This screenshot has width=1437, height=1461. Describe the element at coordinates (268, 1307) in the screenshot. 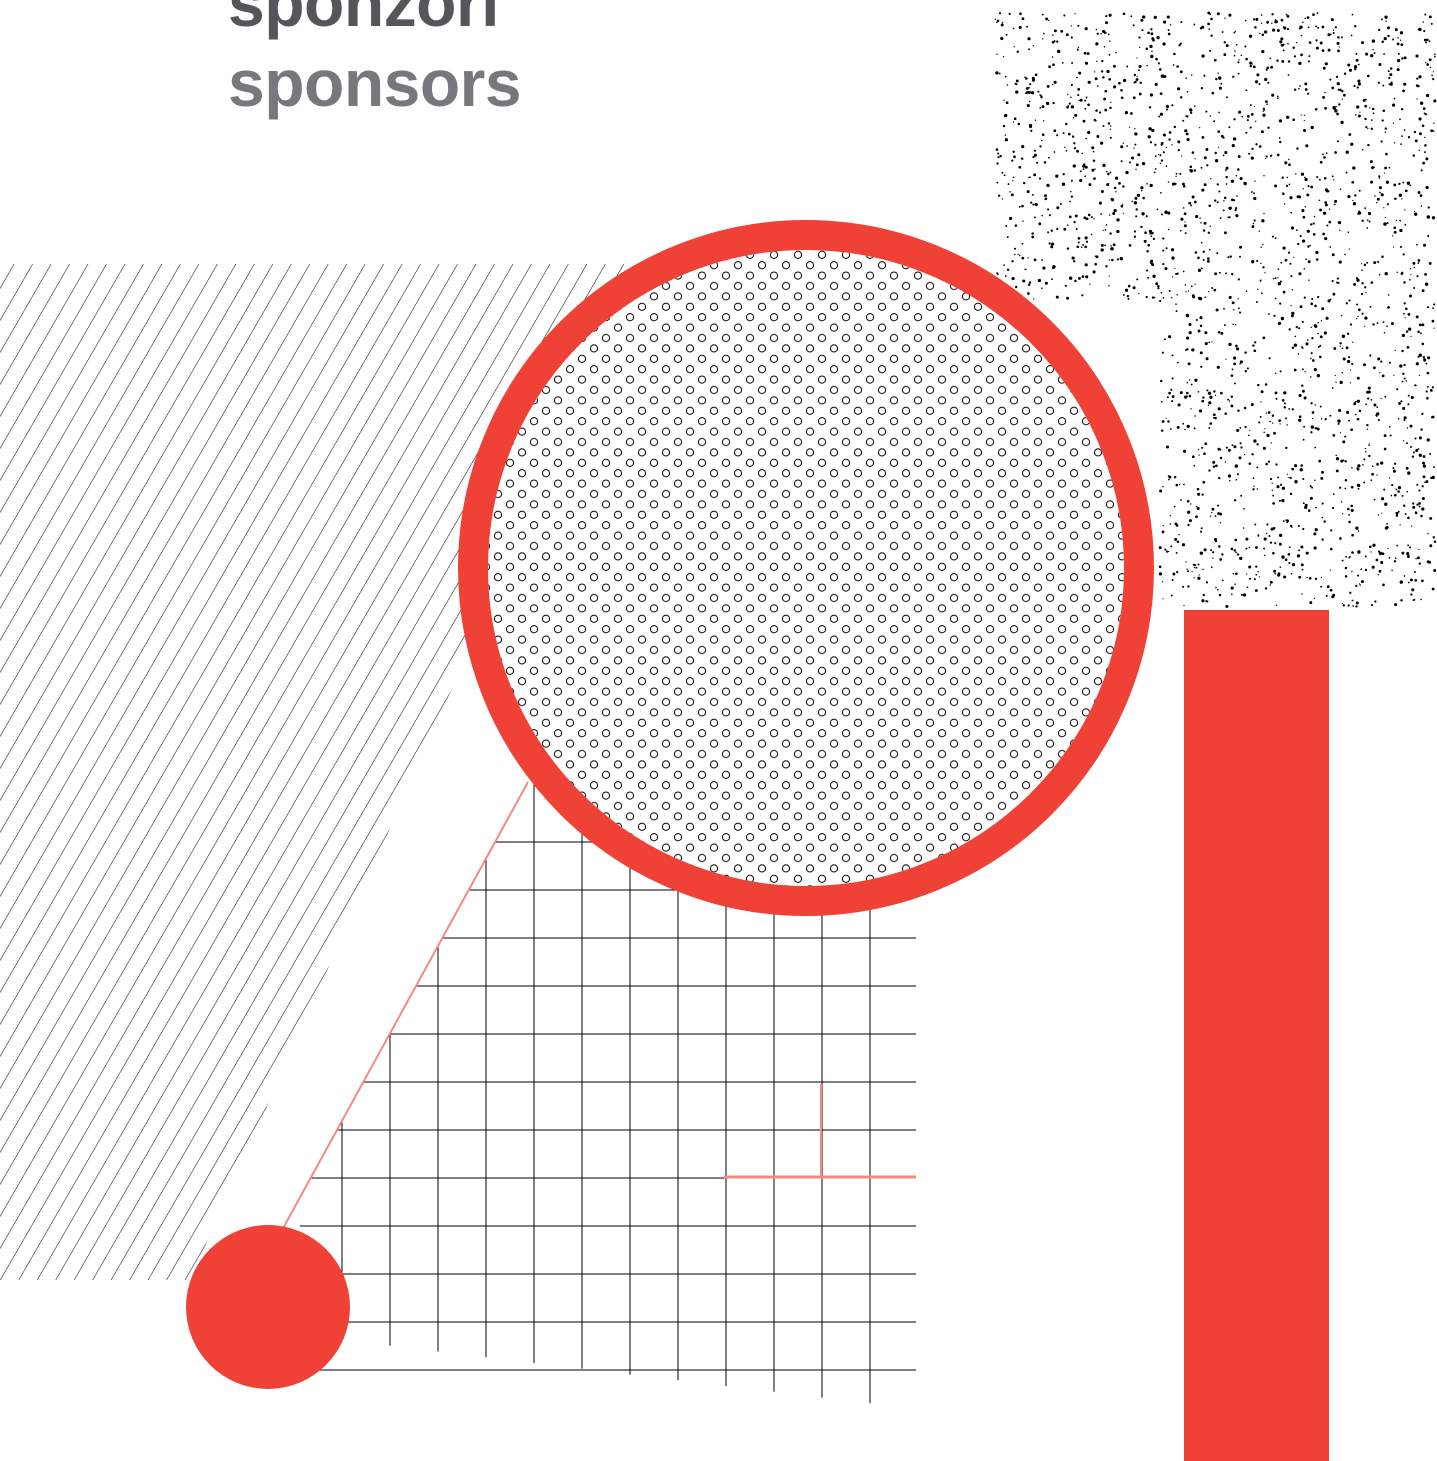

I see `small-red-circle` at that location.